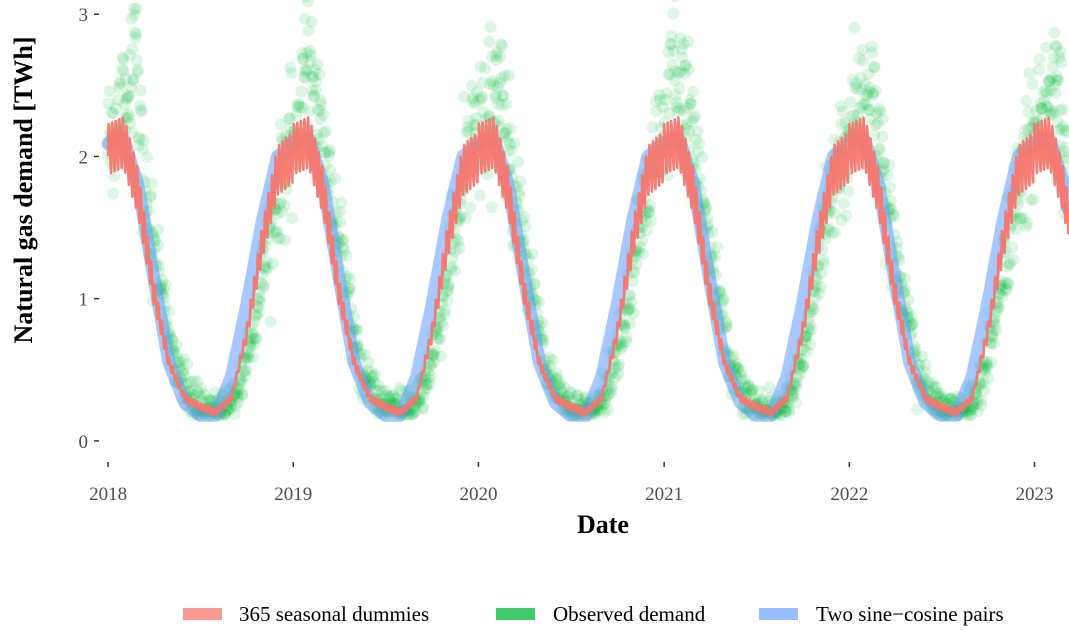 This screenshot has width=1069, height=630. I want to click on legend-label-two-sine-cosine-pairs: Two sine−cosine pairs, so click(910, 614).